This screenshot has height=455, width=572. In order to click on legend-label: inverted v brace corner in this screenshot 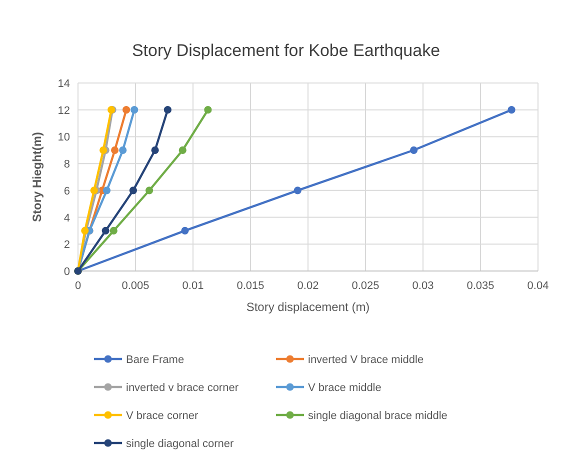, I will do `click(182, 388)`.